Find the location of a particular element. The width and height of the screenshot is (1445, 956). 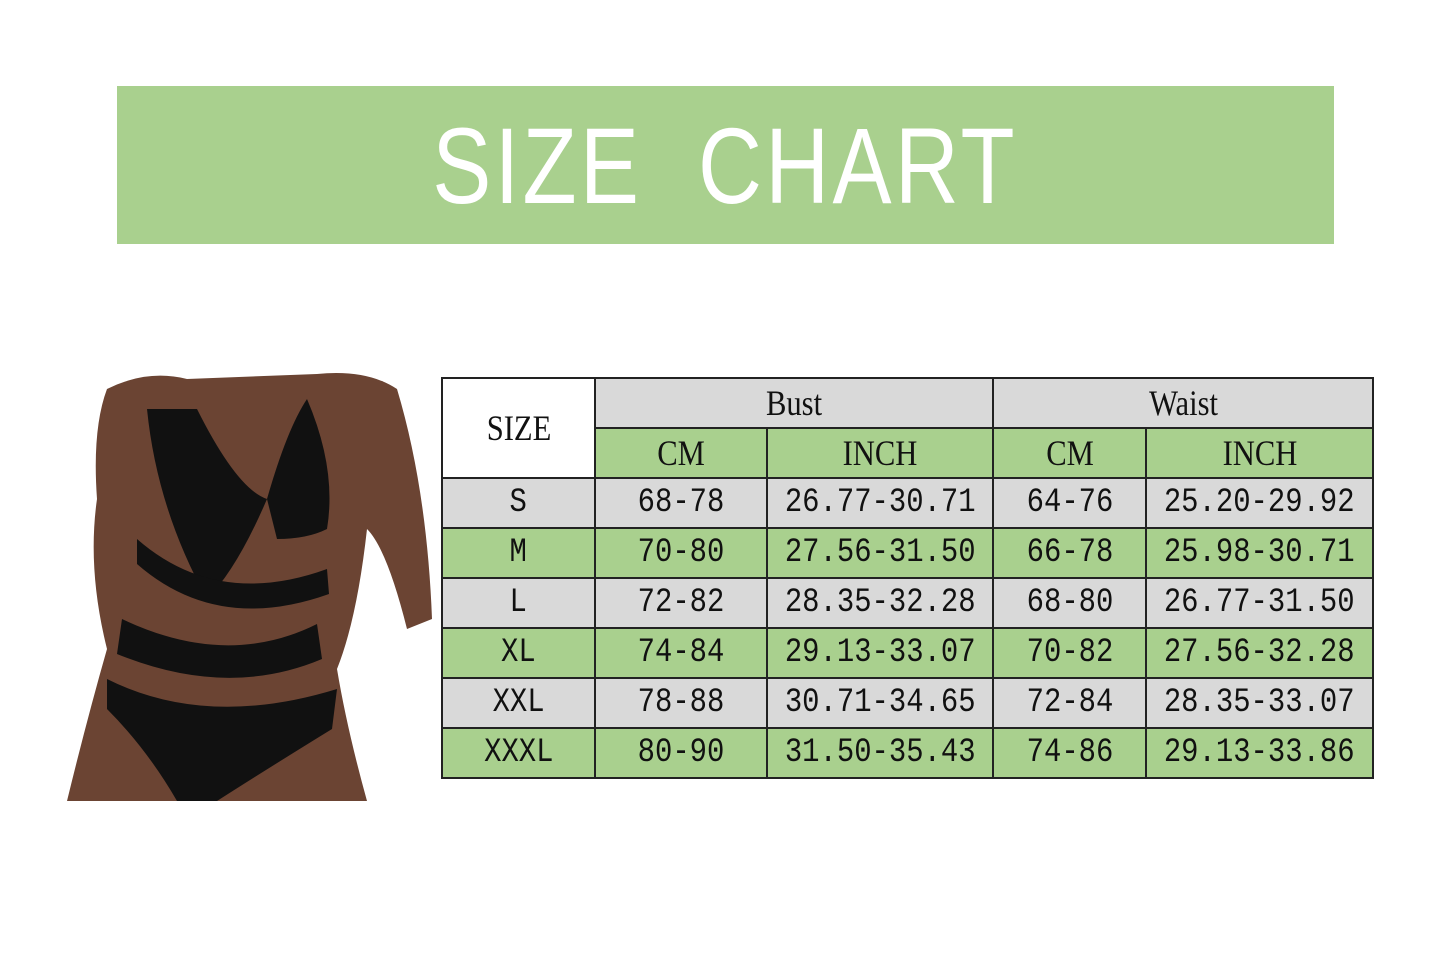

cell-size: XXL is located at coordinates (518, 703).